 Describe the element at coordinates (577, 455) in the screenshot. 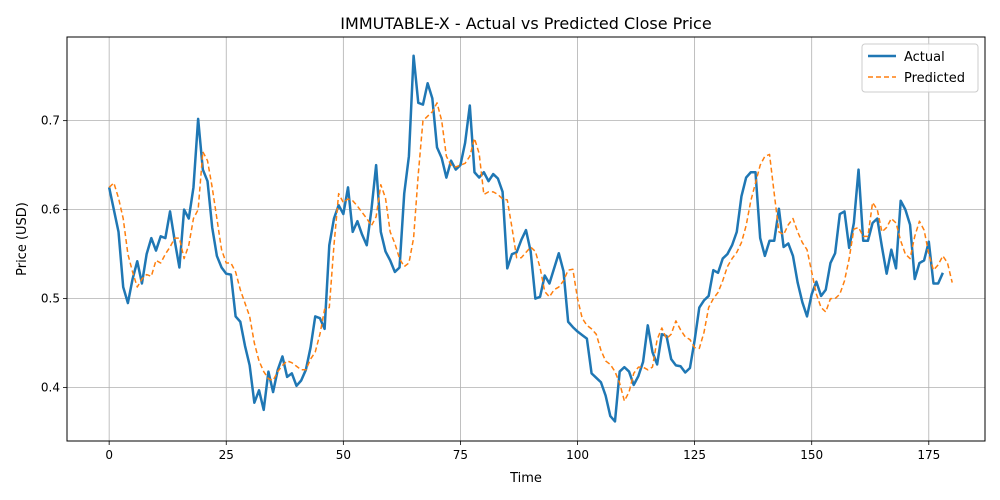

I see `x-tick-label: 100` at that location.